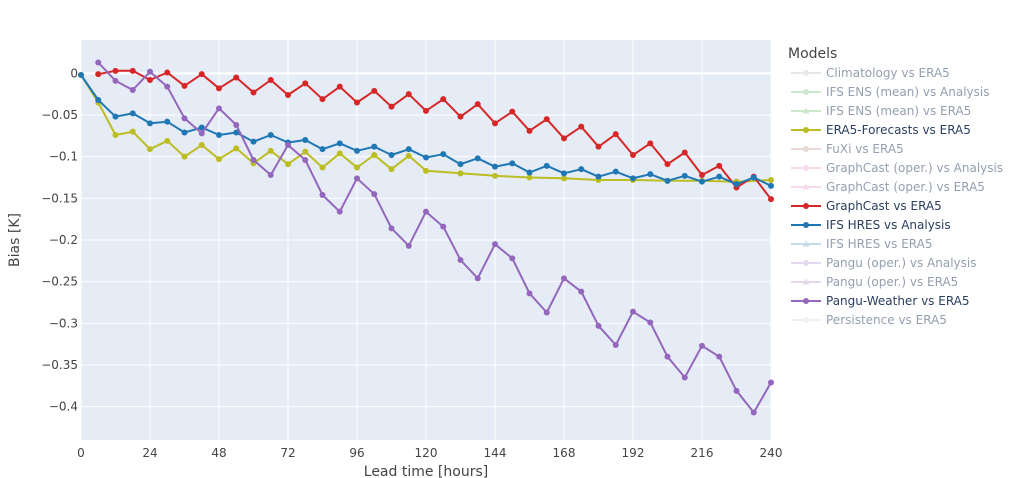 The height and width of the screenshot is (478, 1010). I want to click on legend-item-ifs-hres-vs-era5: IFS HRES vs ERA5, so click(861, 244).